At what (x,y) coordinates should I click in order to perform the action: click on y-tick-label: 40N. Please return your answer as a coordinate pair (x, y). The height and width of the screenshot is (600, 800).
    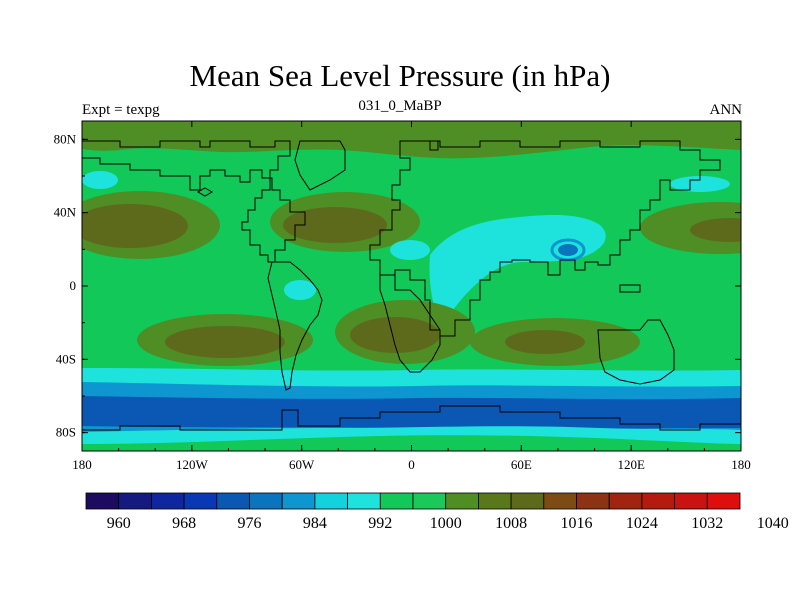
    Looking at the image, I should click on (65, 212).